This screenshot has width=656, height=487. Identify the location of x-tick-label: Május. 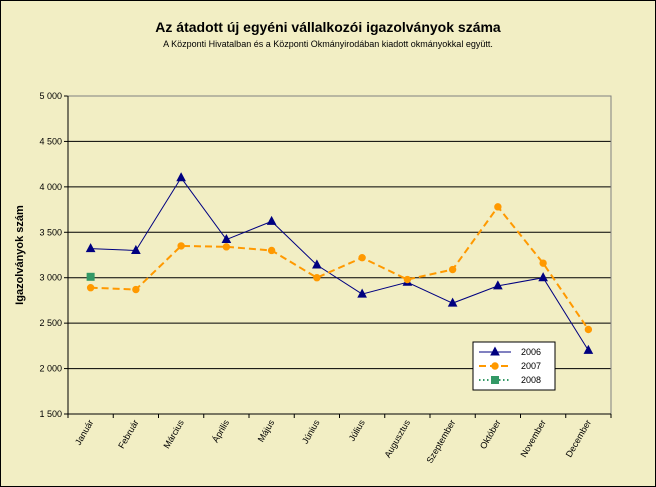
(266, 431).